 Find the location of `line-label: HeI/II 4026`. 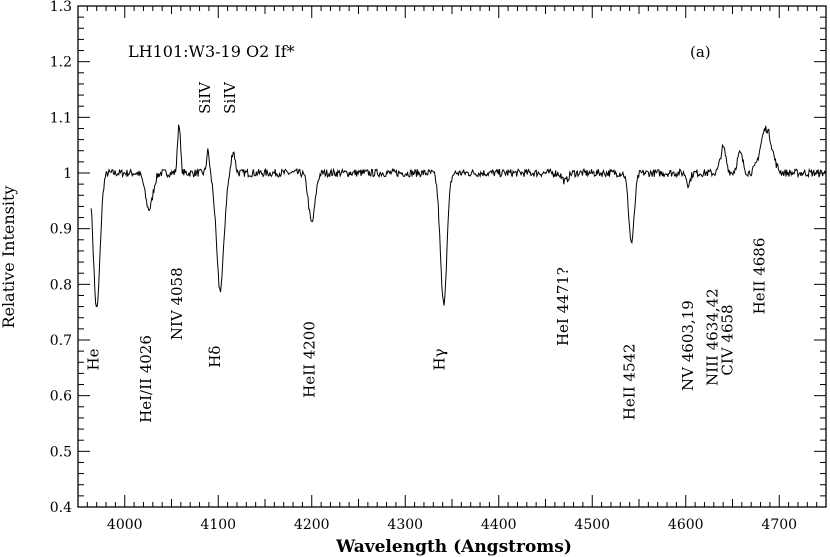

line-label: HeI/II 4026 is located at coordinates (146, 379).